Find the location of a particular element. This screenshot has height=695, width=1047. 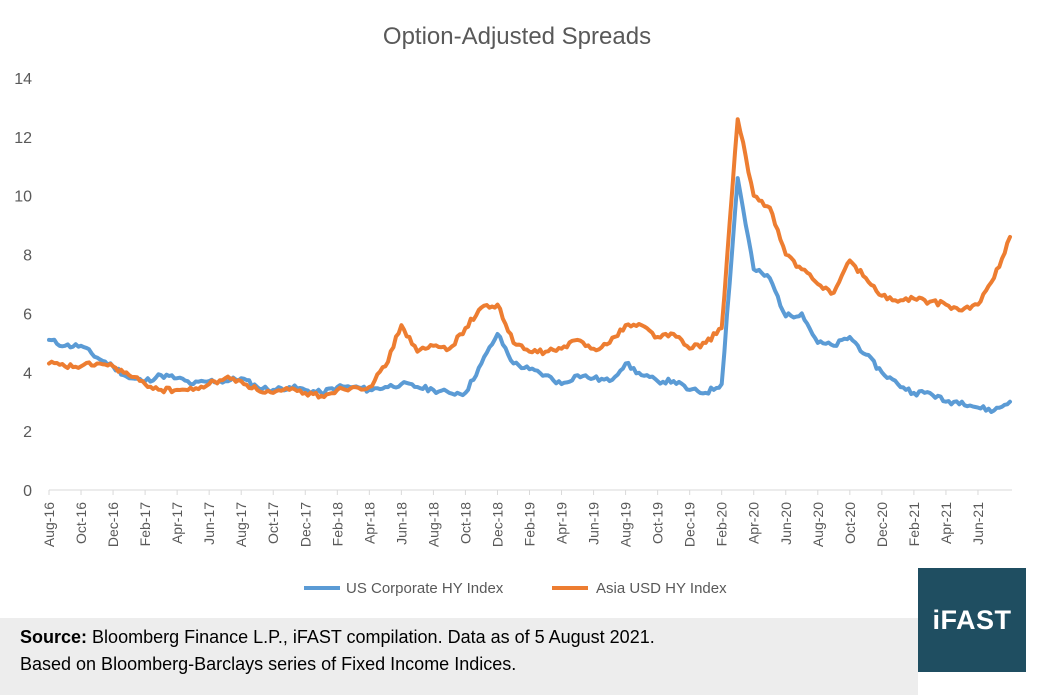

x-tick-label: Oct-16 is located at coordinates (81, 523).